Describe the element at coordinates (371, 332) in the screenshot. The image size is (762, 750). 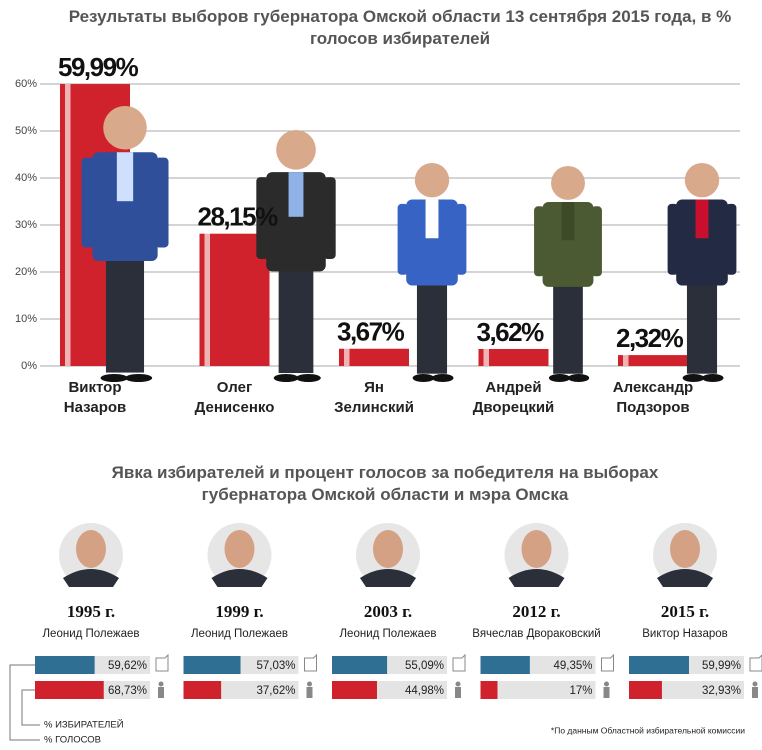
I see `value-label: 3,67%` at that location.